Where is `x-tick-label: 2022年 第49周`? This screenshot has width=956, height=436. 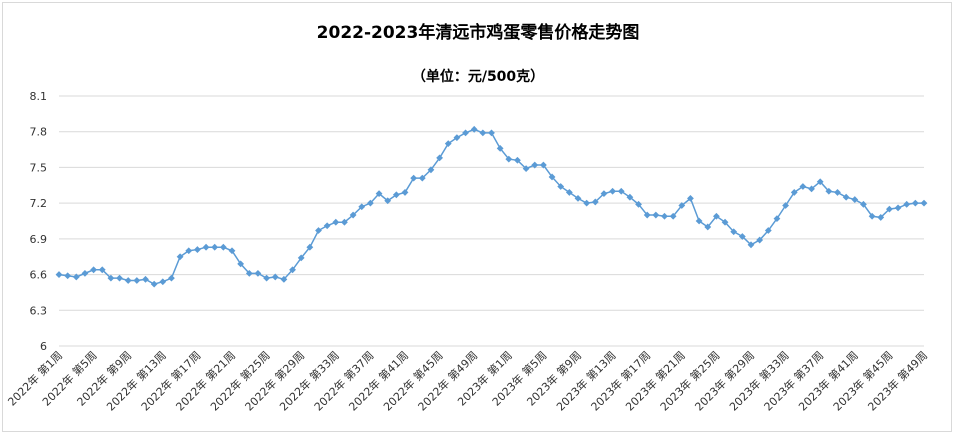 x-tick-label: 2022年 第49周 is located at coordinates (447, 380).